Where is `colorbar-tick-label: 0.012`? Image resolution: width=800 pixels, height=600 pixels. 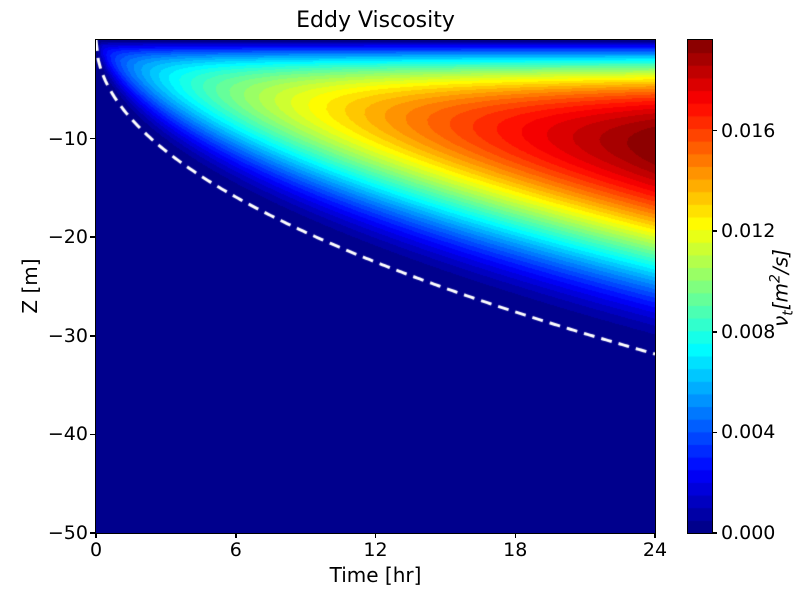 colorbar-tick-label: 0.012 is located at coordinates (748, 231).